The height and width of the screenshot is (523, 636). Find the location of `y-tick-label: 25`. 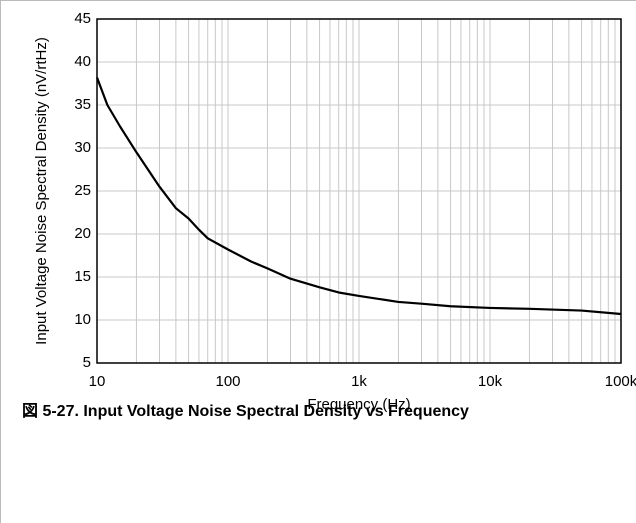

y-tick-label: 25 is located at coordinates (82, 190).